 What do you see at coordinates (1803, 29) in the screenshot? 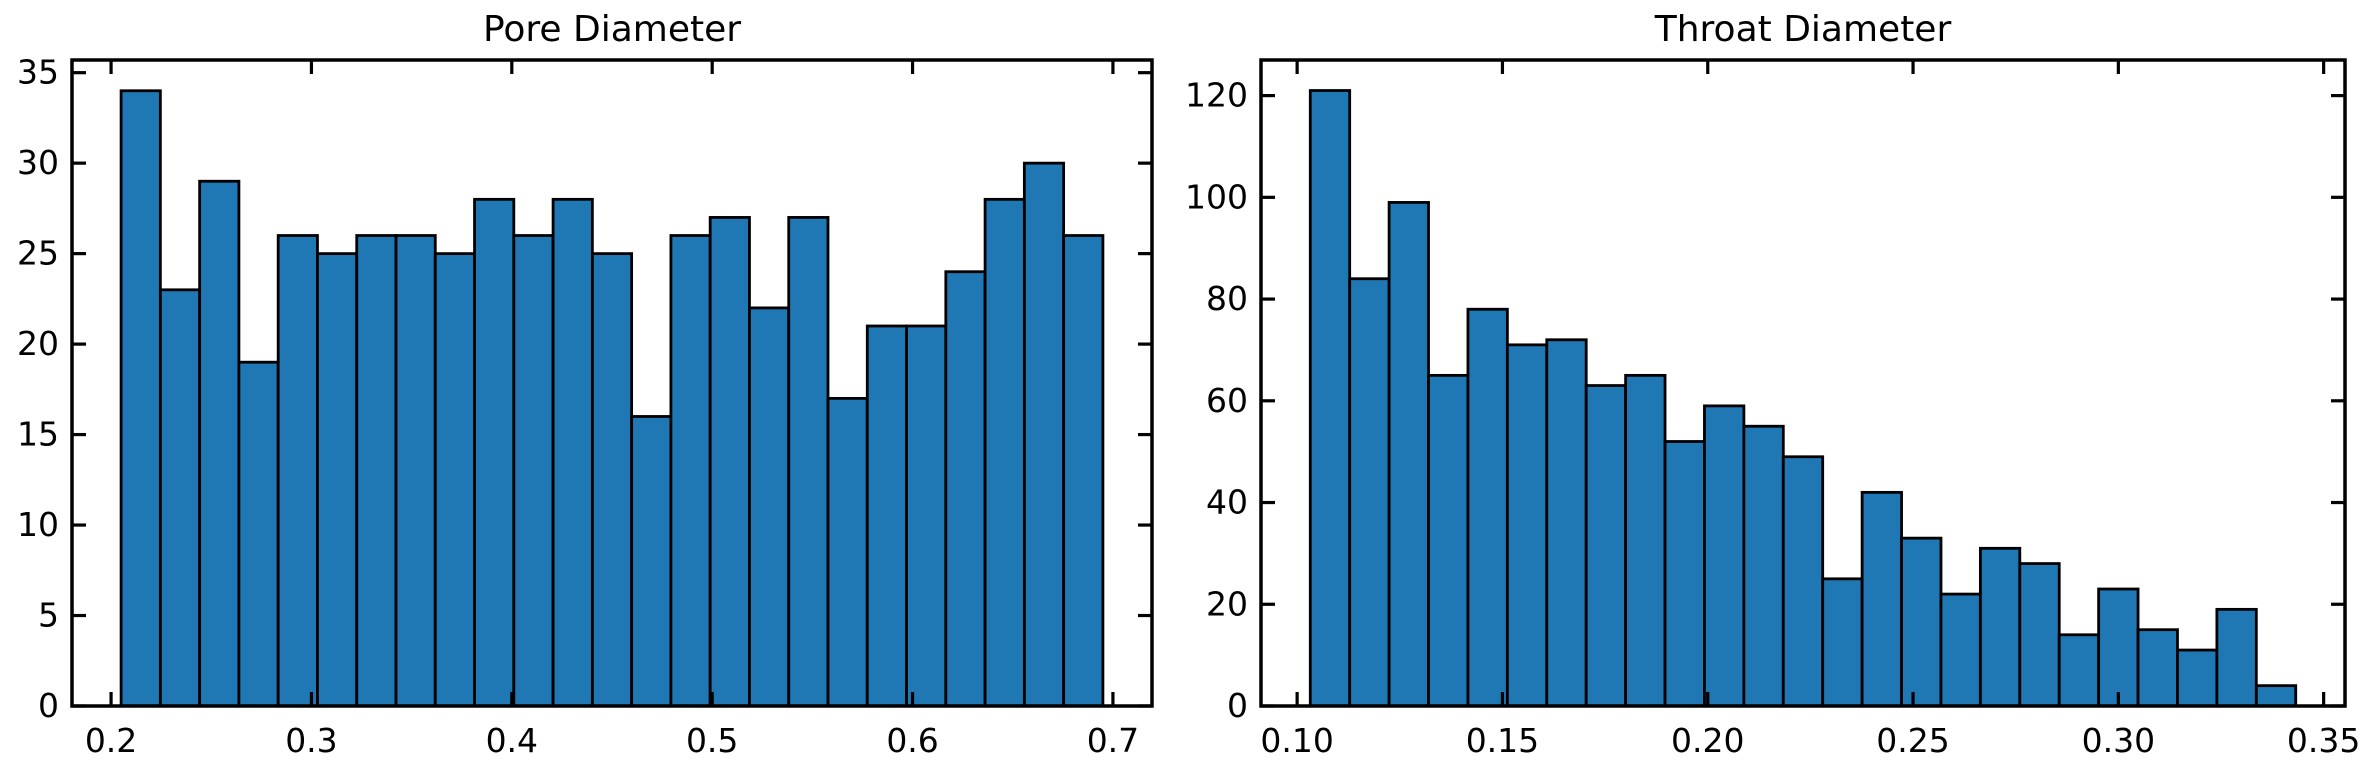
I see `throat-diameter-chart-title: Throat Diameter` at bounding box center [1803, 29].